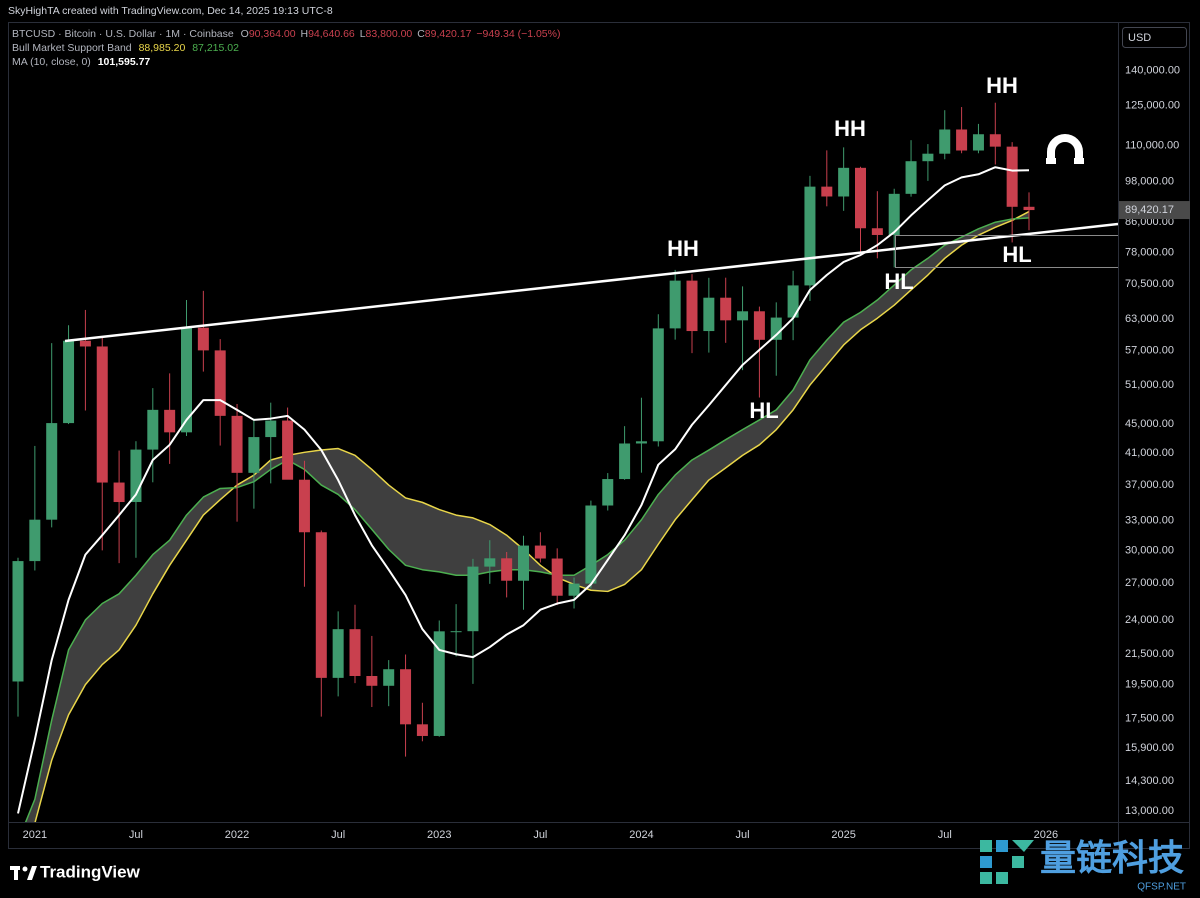  Describe the element at coordinates (448, 34) in the screenshot. I see `ohlc-value: 89,420.17` at that location.